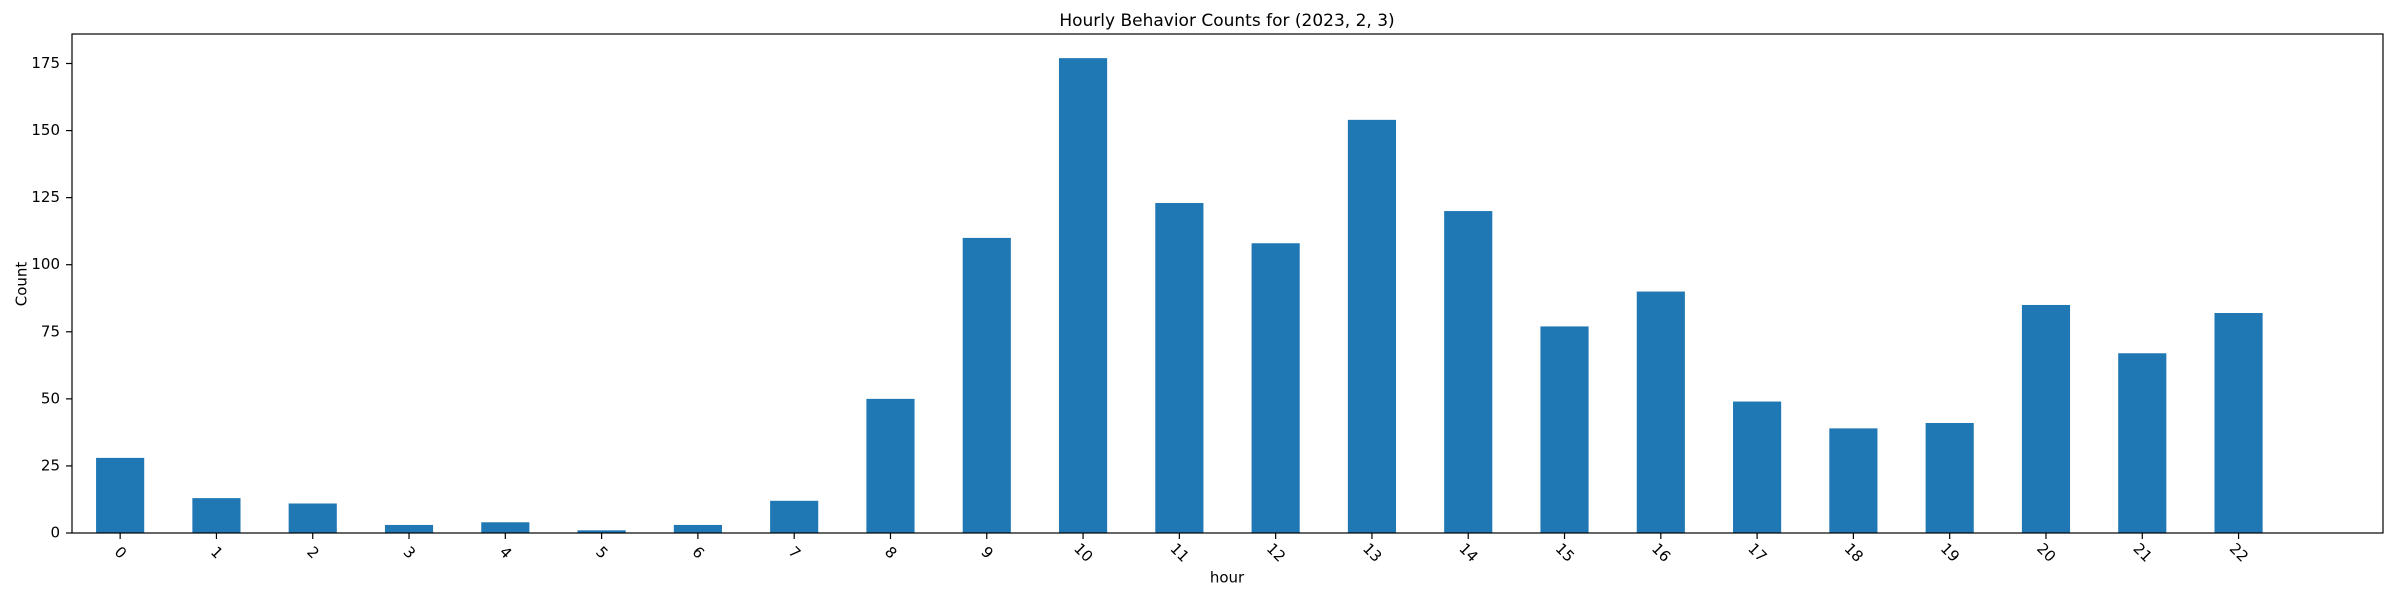 The height and width of the screenshot is (600, 2400). I want to click on x-tick-label: 2, so click(312, 552).